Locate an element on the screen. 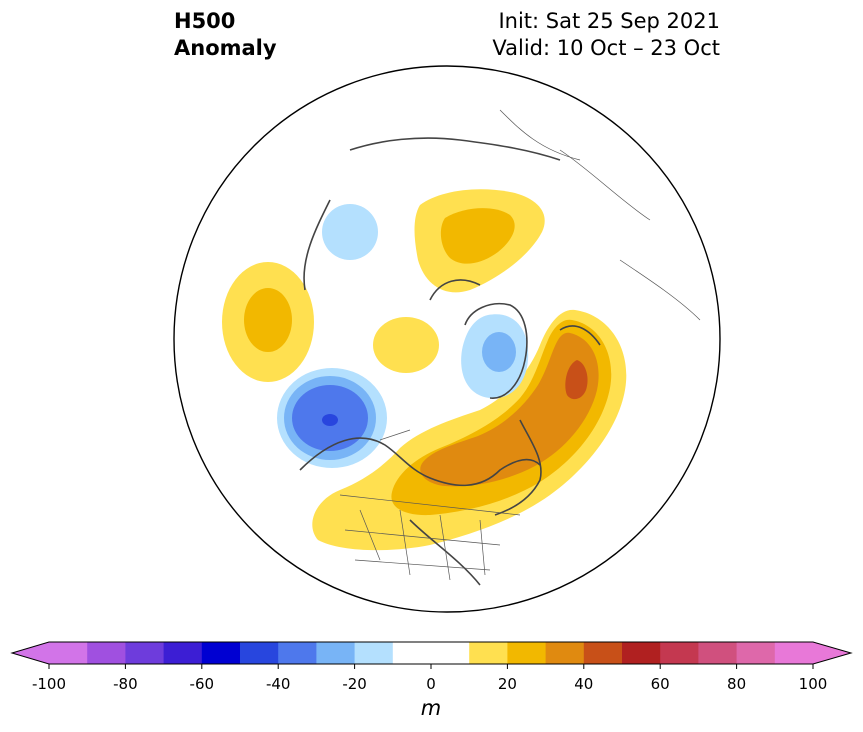 The height and width of the screenshot is (732, 863). colorbar-tick-label: 20 is located at coordinates (507, 684).